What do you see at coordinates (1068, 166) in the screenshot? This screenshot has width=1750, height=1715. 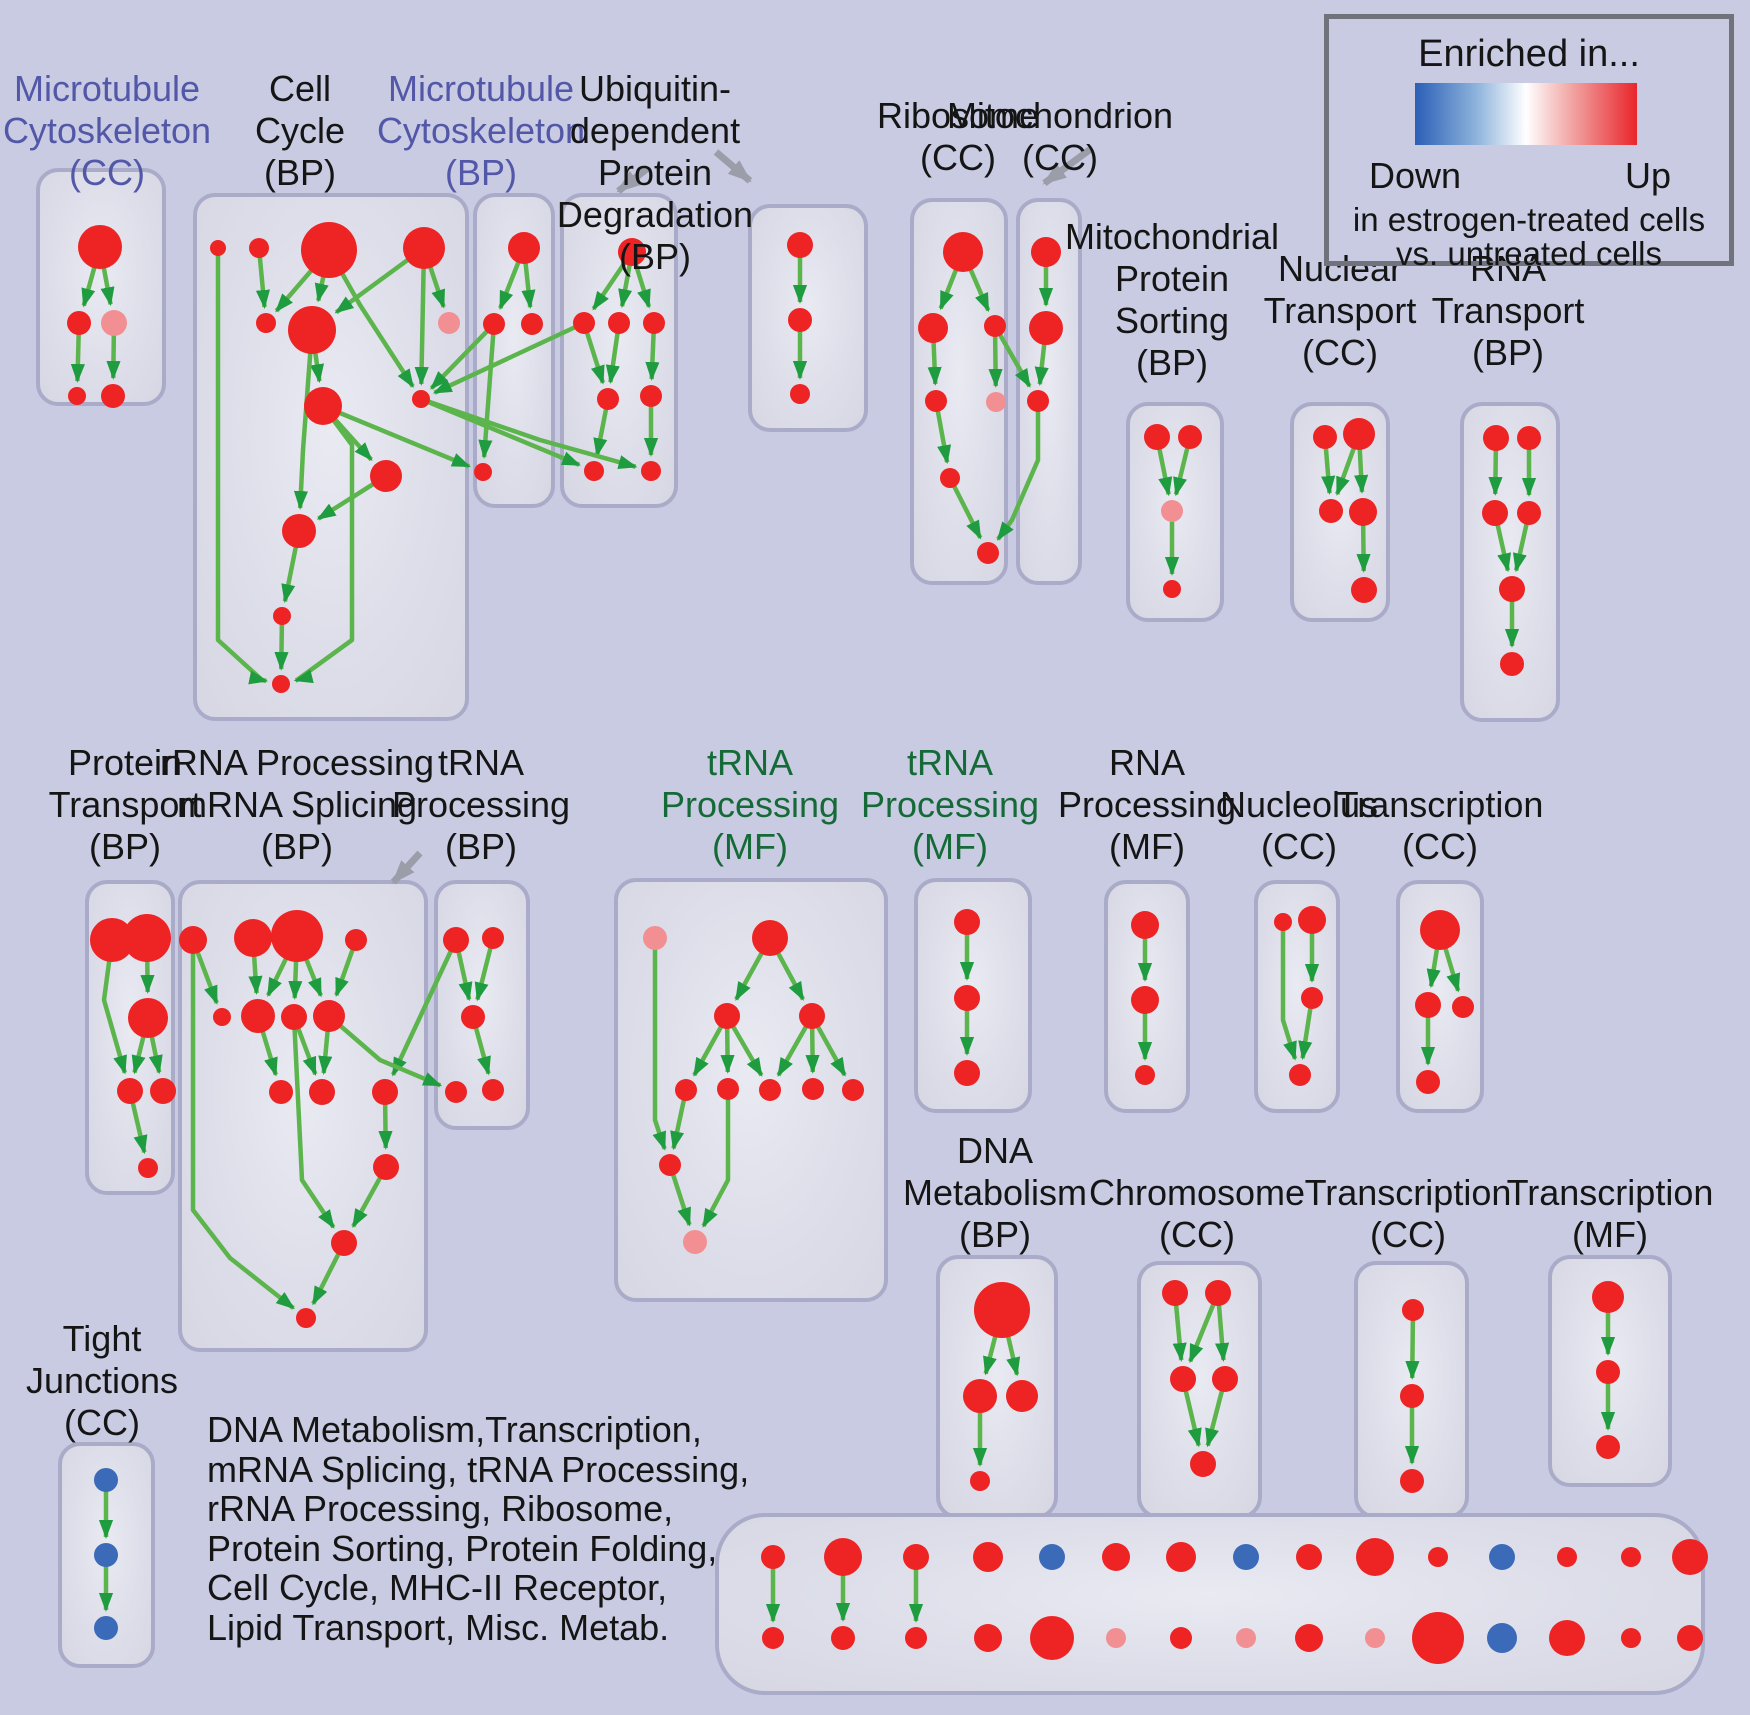 I see `pointer-to-mitochondrion-box` at bounding box center [1068, 166].